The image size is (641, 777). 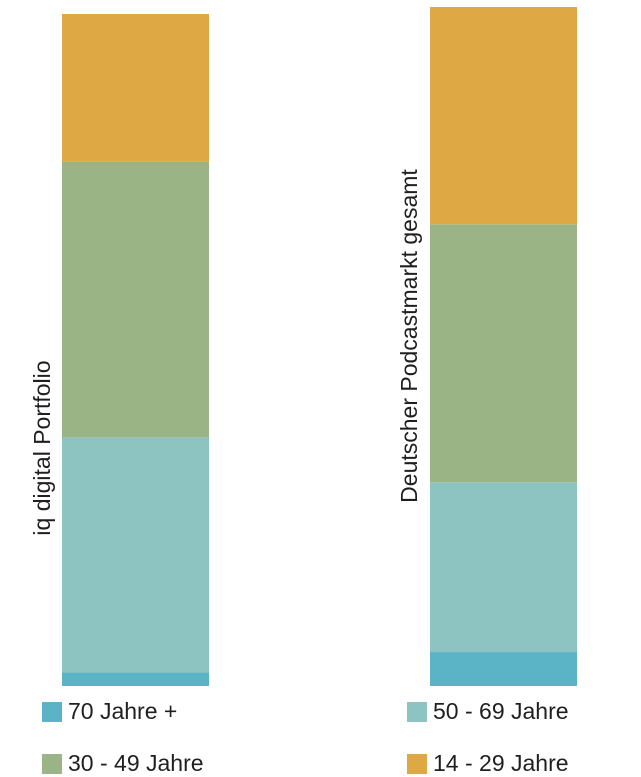 I want to click on bar-segment-deutscher-podcastmarkt-gesamt-30-49-jahre, so click(x=503, y=353).